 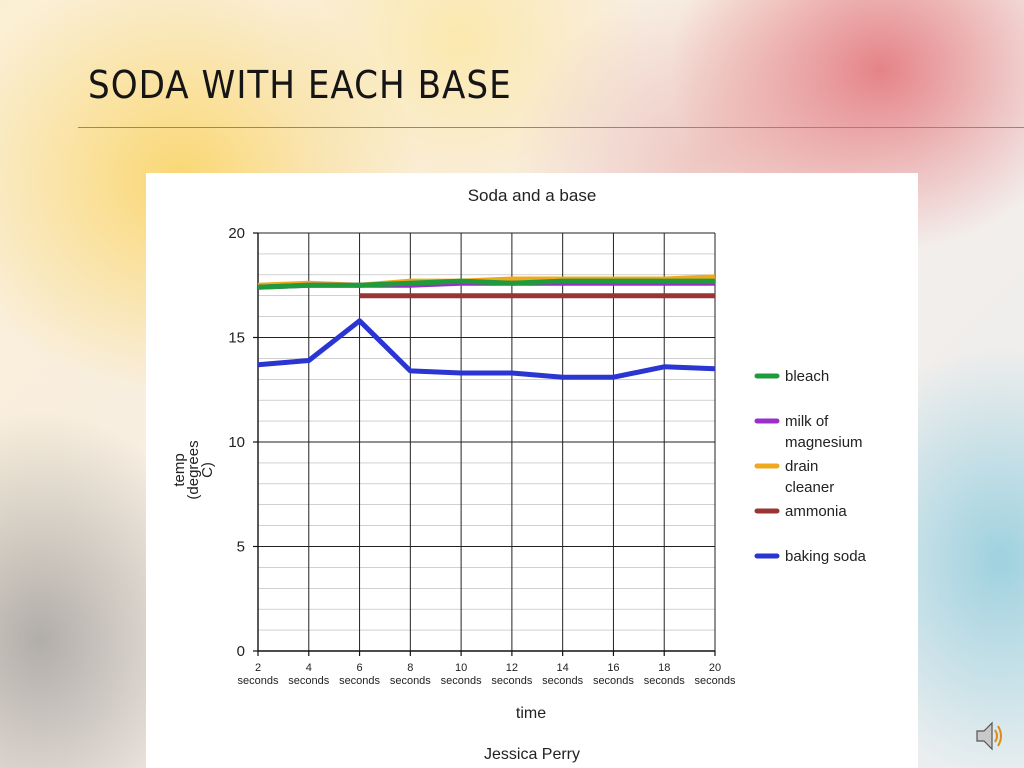 I want to click on x-tick-label-number: 12, so click(x=512, y=668).